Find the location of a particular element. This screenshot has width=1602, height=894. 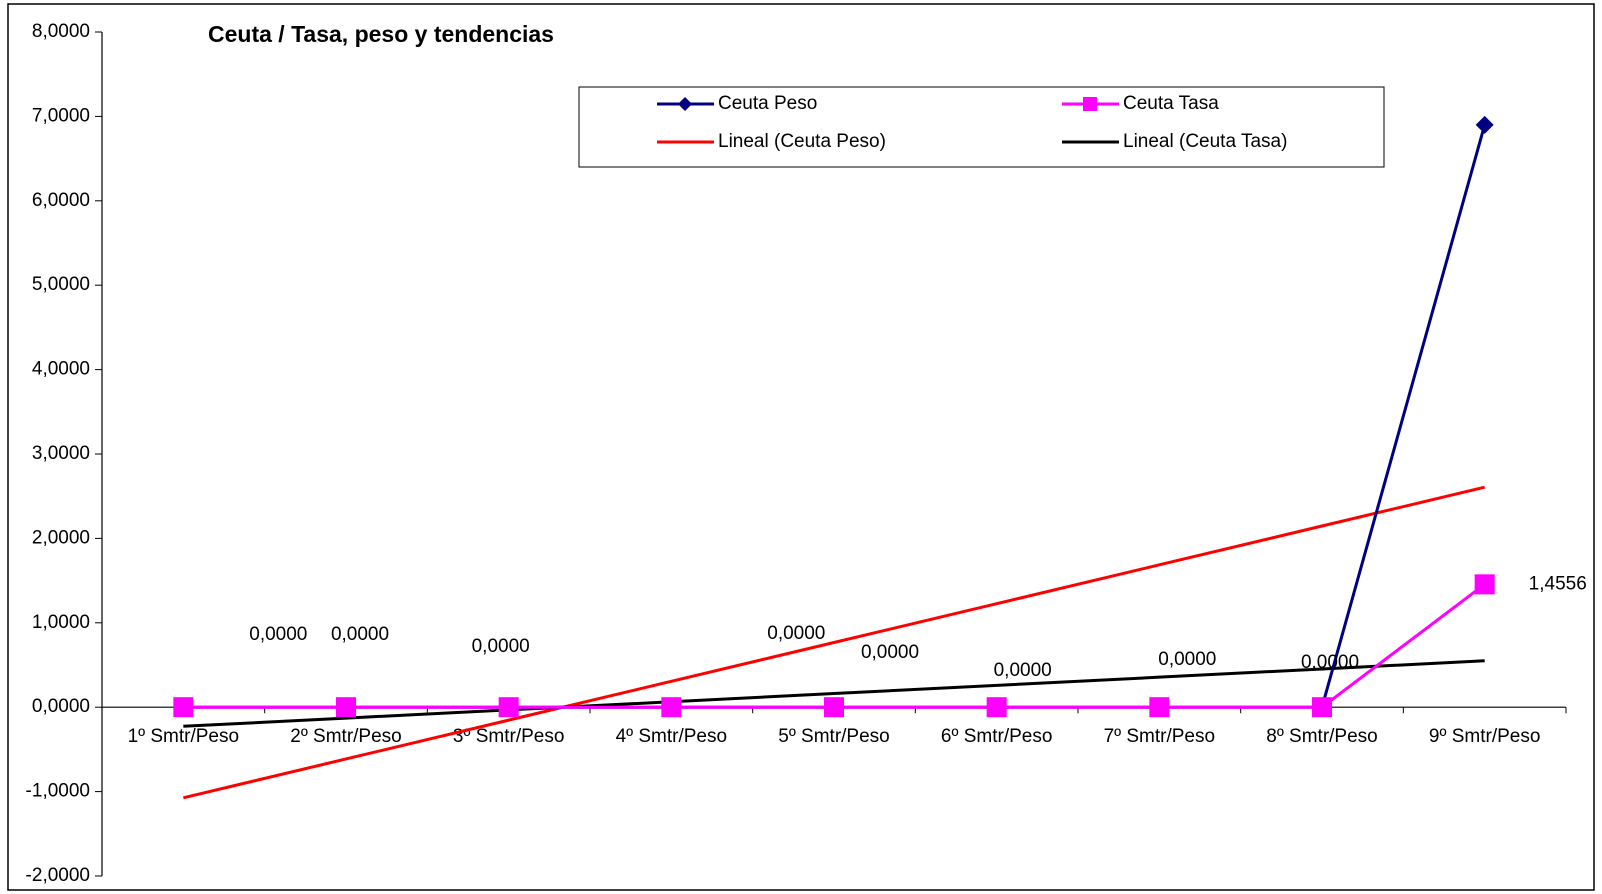

legend-box is located at coordinates (981, 127).